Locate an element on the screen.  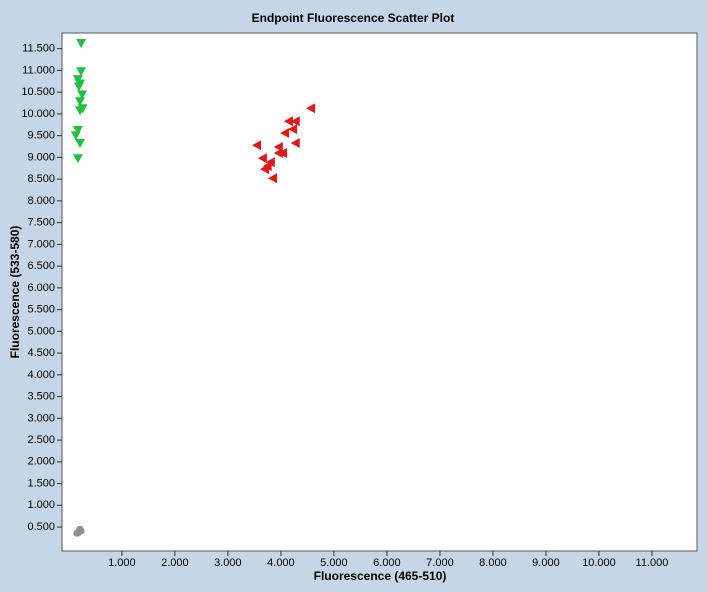
y-tick-label: 1.500 is located at coordinates (41, 483).